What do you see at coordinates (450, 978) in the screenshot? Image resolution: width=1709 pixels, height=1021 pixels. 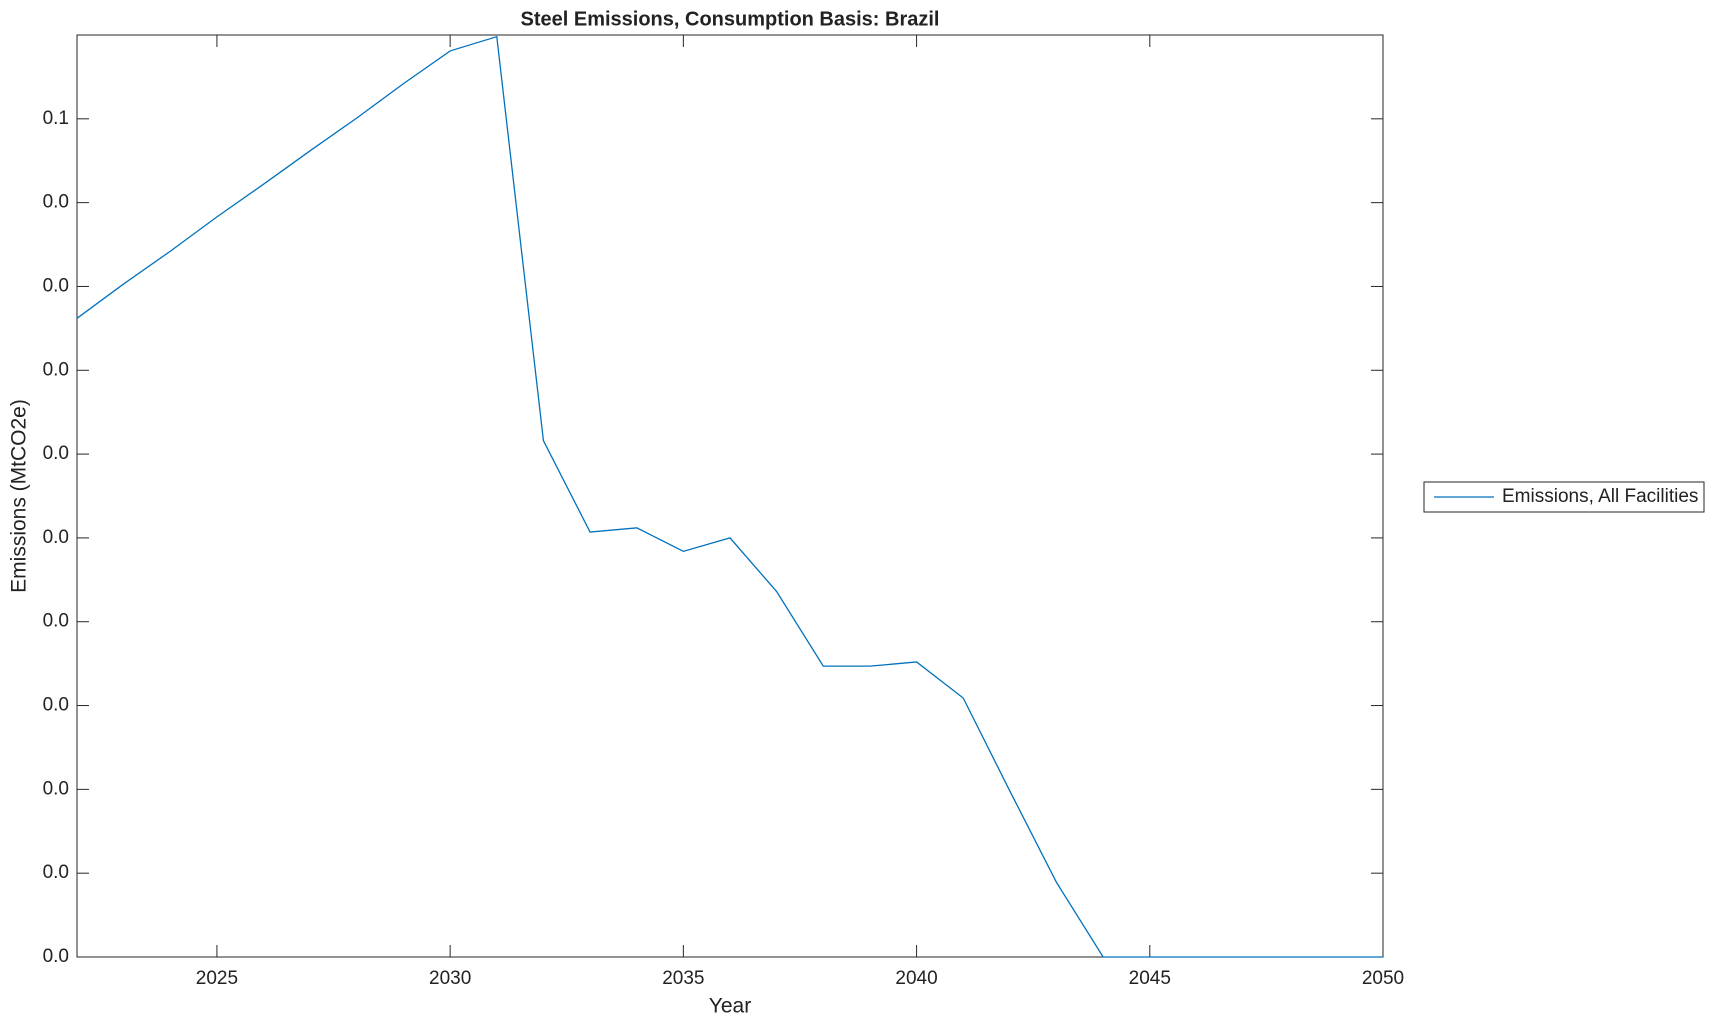 I see `x-tick-label: 2030` at bounding box center [450, 978].